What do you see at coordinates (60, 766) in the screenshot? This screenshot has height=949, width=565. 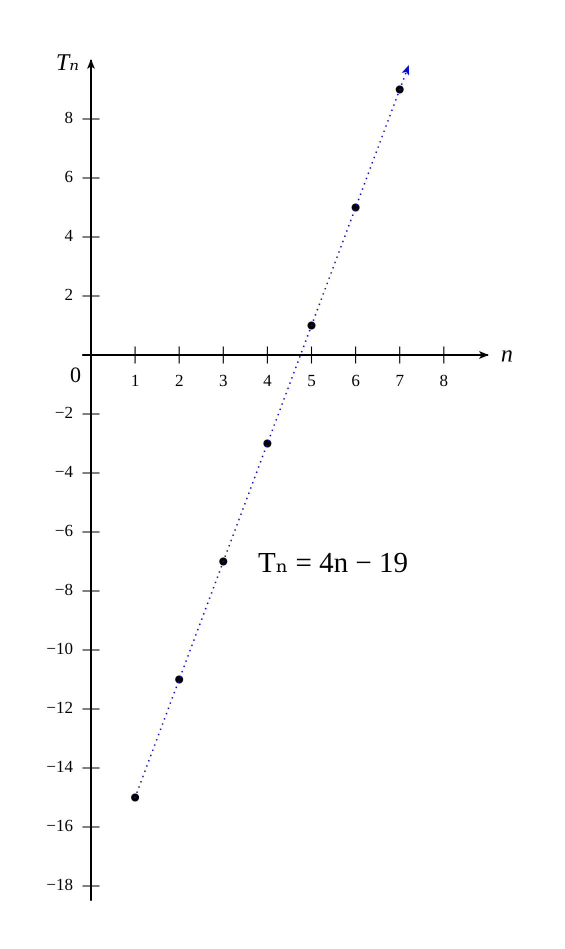 I see `y-tick-label: −14` at bounding box center [60, 766].